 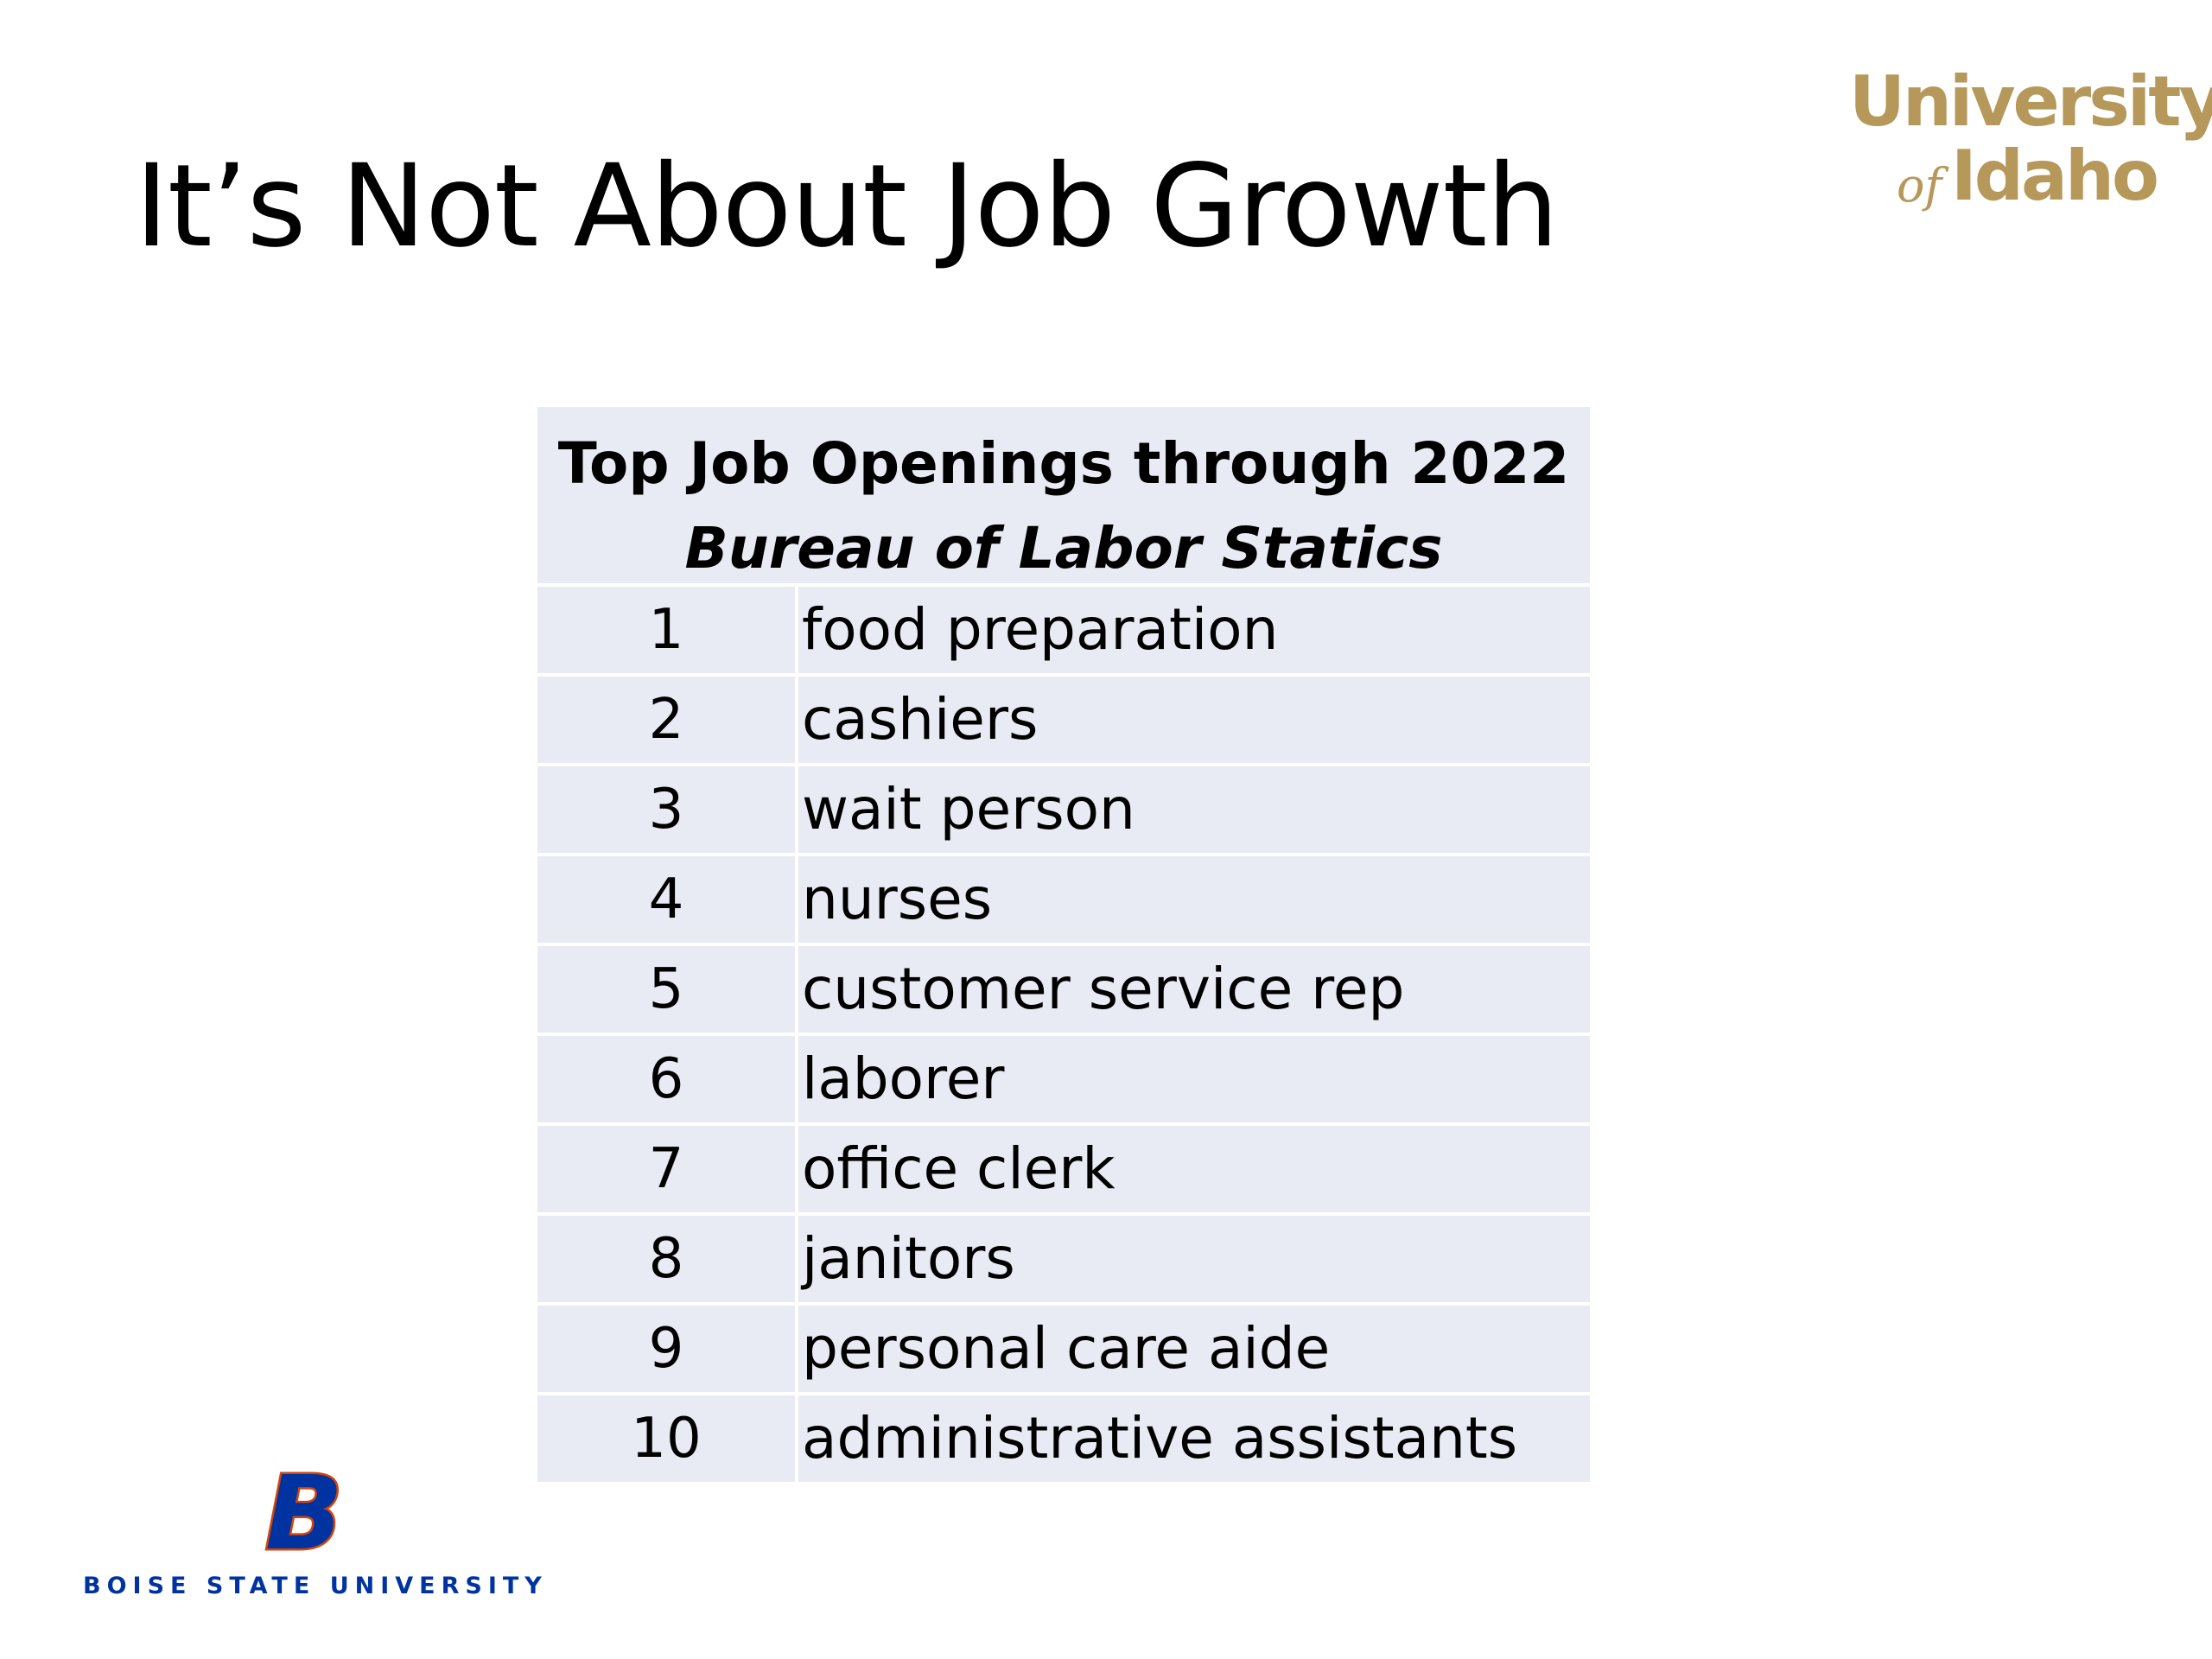 What do you see at coordinates (1063, 463) in the screenshot?
I see `table-title: Top Job Openings through 2022` at bounding box center [1063, 463].